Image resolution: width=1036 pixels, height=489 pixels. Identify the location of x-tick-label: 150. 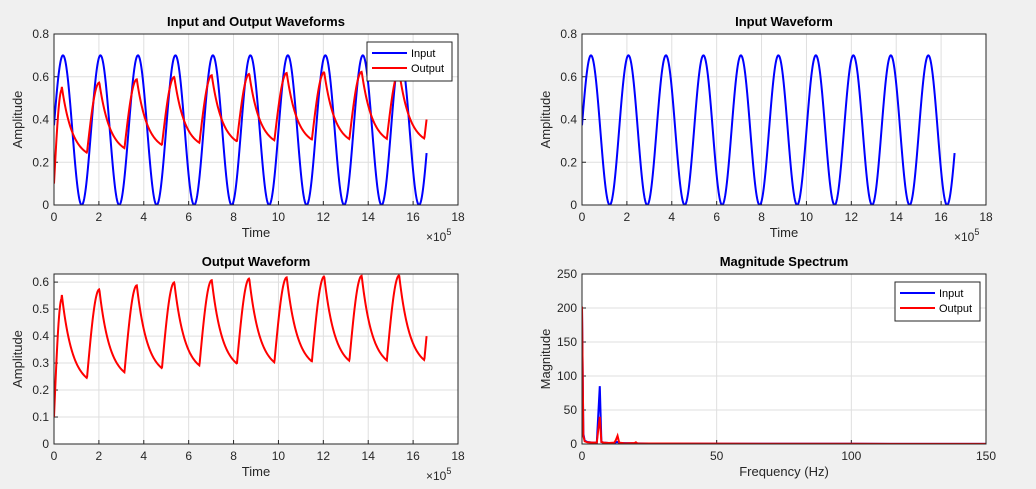
(986, 456).